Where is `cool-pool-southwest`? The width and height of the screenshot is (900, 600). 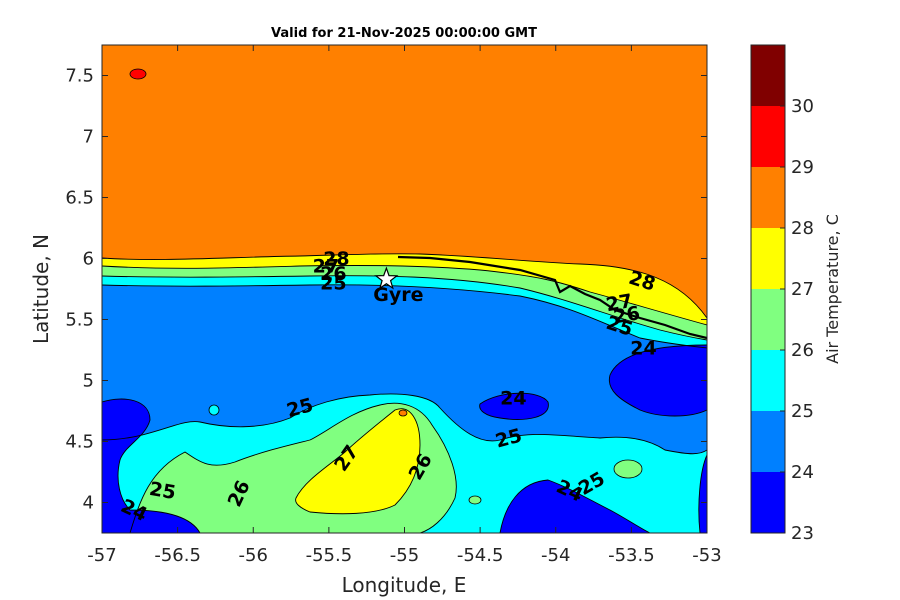 cool-pool-southwest is located at coordinates (151, 466).